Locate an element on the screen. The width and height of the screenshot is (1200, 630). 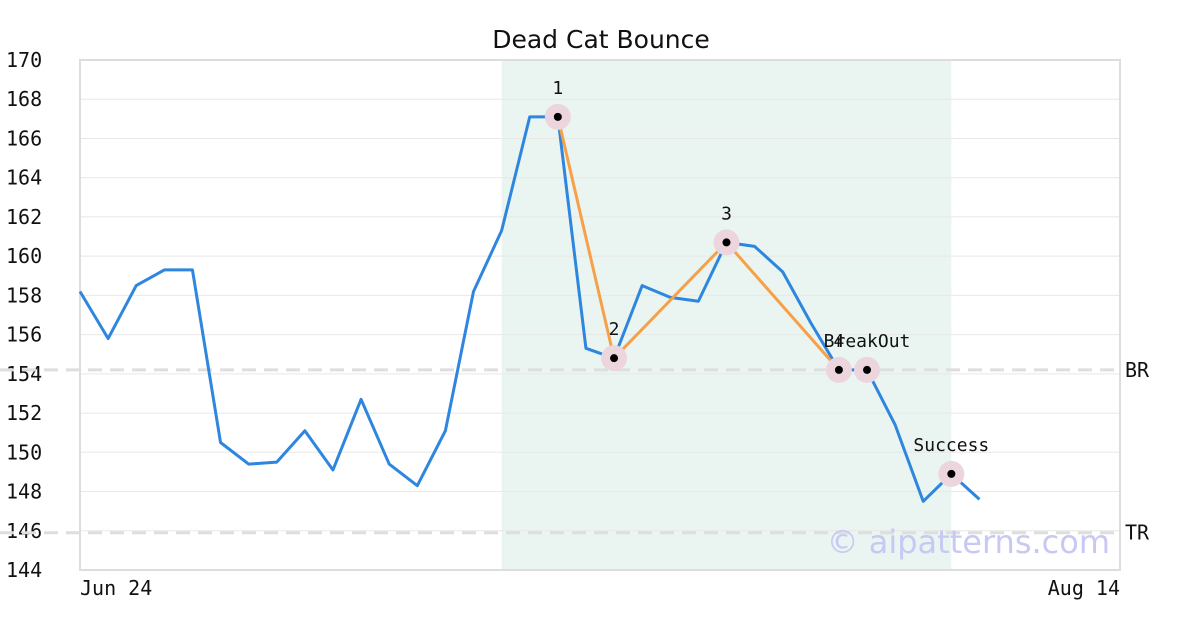
pattern-point-label: 1 is located at coordinates (557, 88).